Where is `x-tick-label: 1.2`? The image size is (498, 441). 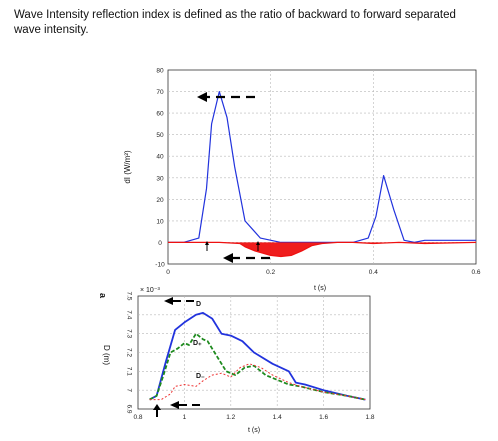
x-tick-label: 1.2 is located at coordinates (230, 417).